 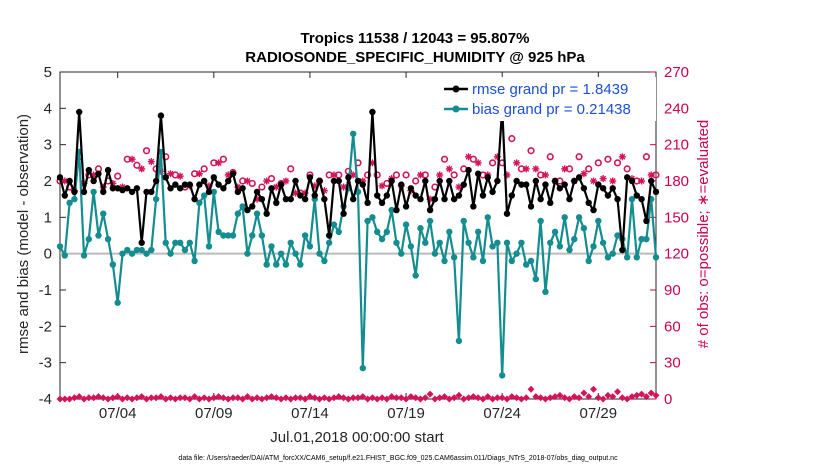 What do you see at coordinates (415, 57) in the screenshot?
I see `chart-title-line2: RADIOSONDE_SPECIFIC_HUMIDITY @ 925 hPa` at bounding box center [415, 57].